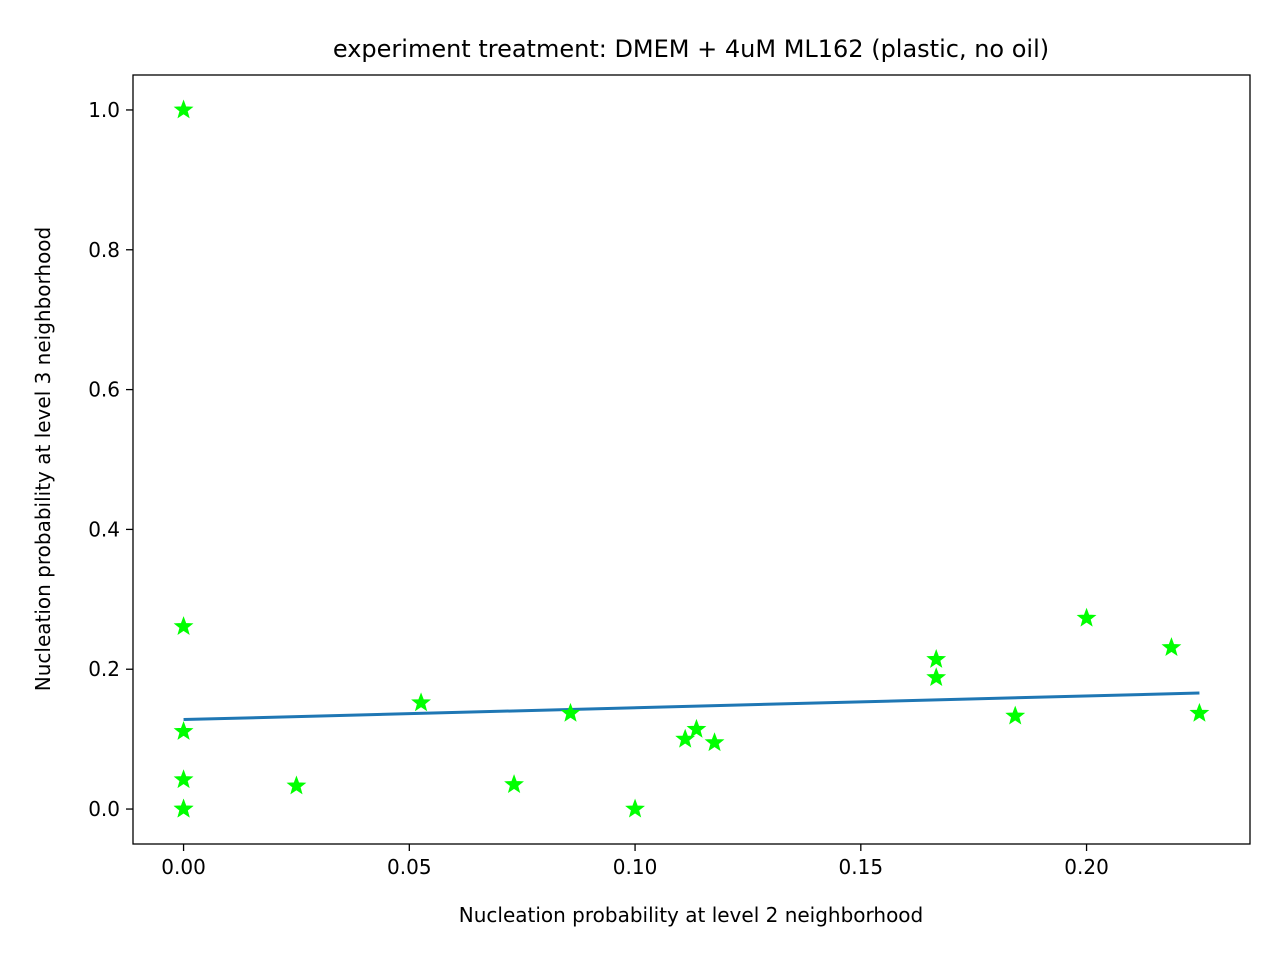 The image size is (1280, 960). What do you see at coordinates (110, 459) in the screenshot?
I see `y-axis: 0.0 0.2 0.4 0.6 0.8 1.0` at bounding box center [110, 459].